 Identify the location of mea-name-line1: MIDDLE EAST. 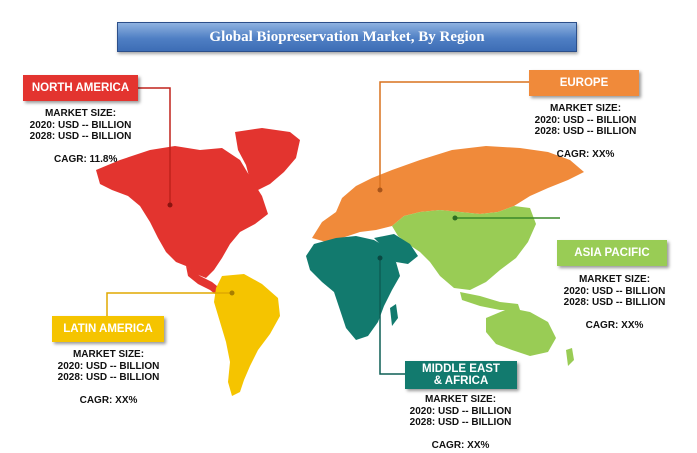
(461, 369).